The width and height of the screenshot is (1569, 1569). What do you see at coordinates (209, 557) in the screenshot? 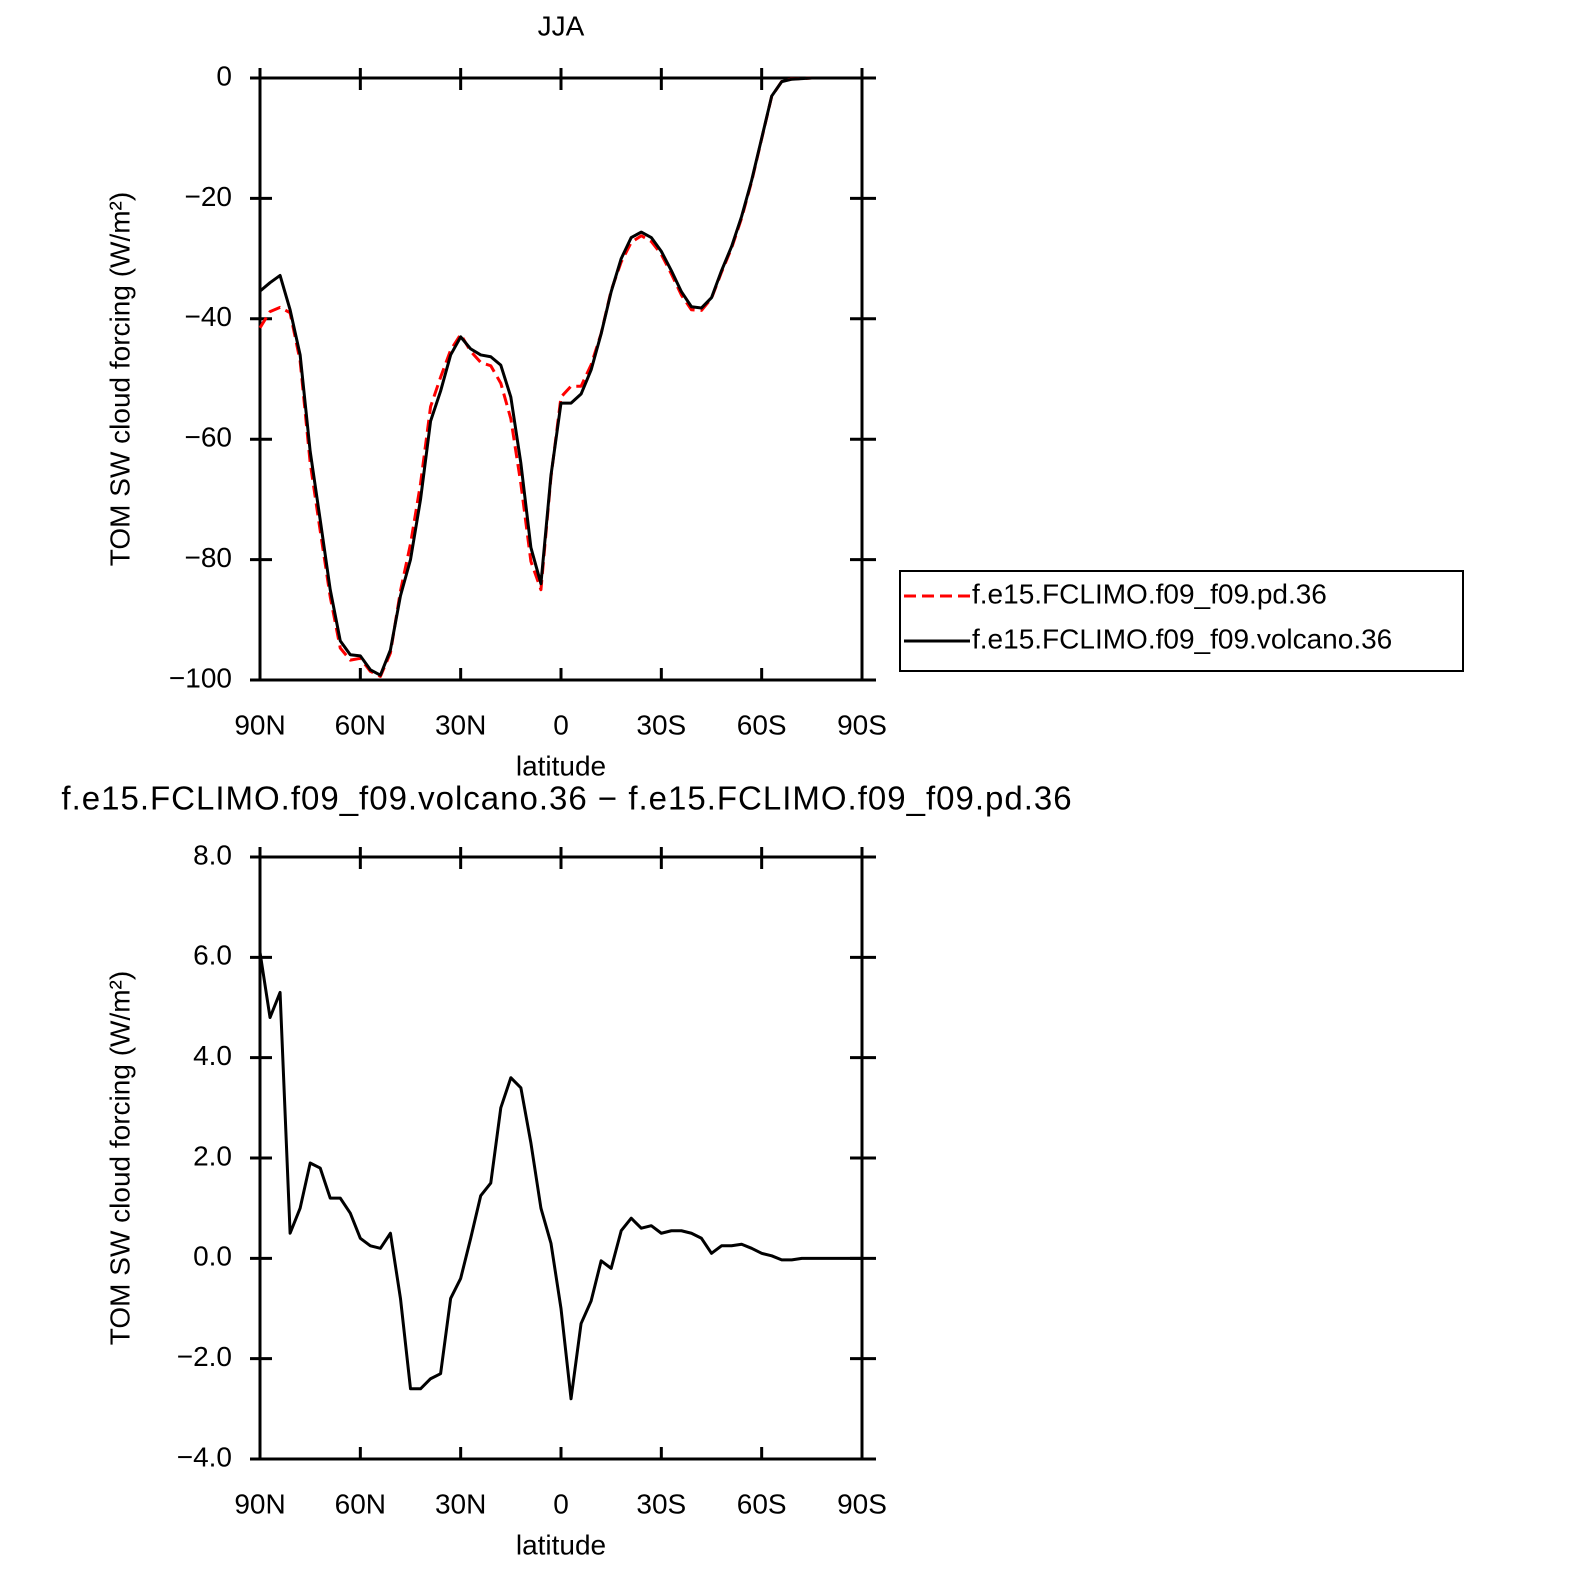
I see `y-tick-label: −80` at bounding box center [209, 557].